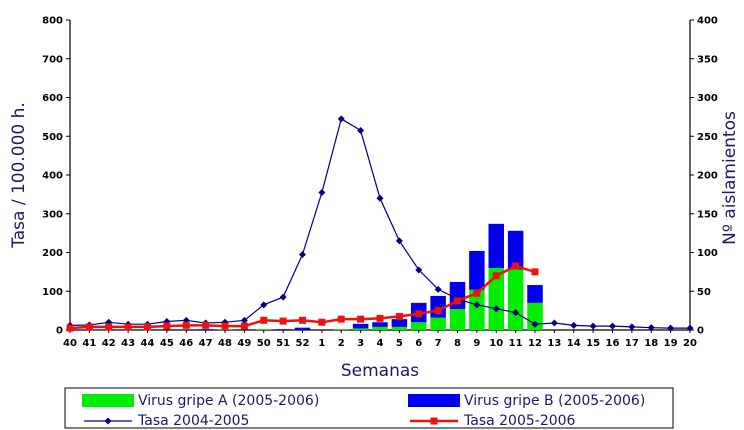  Describe the element at coordinates (186, 343) in the screenshot. I see `x-tick-label: 46` at that location.